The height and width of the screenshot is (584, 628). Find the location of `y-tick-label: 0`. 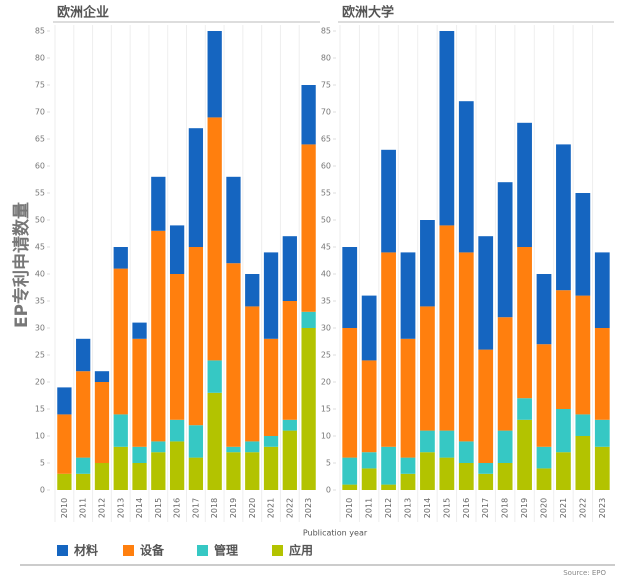

y-tick-label: 0 is located at coordinates (328, 490).